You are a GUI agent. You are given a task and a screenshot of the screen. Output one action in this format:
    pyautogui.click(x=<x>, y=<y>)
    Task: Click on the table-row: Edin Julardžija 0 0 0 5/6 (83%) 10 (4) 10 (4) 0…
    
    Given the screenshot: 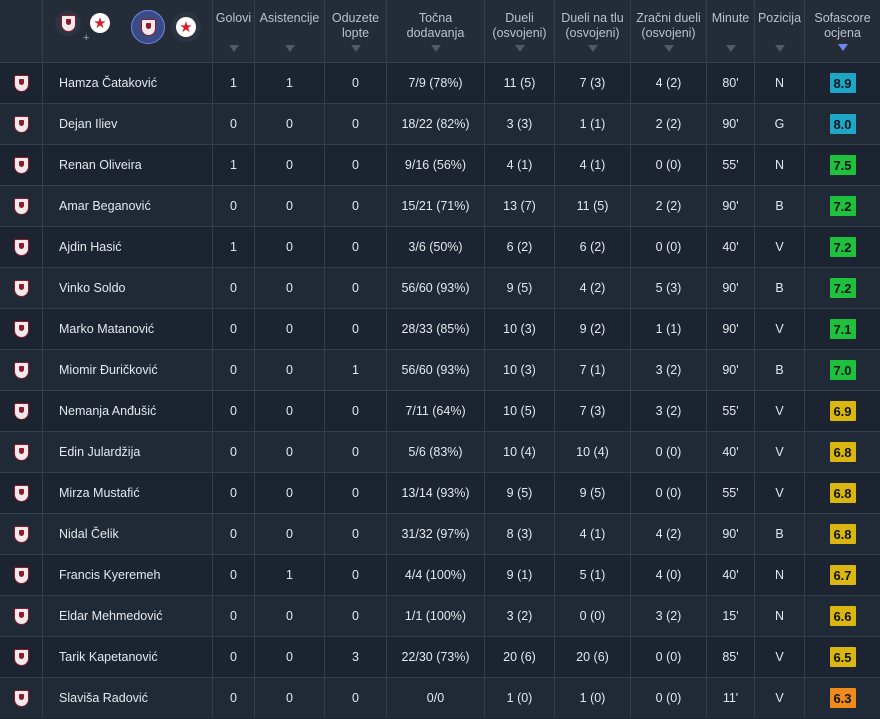 What is the action you would take?
    pyautogui.click(x=440, y=451)
    